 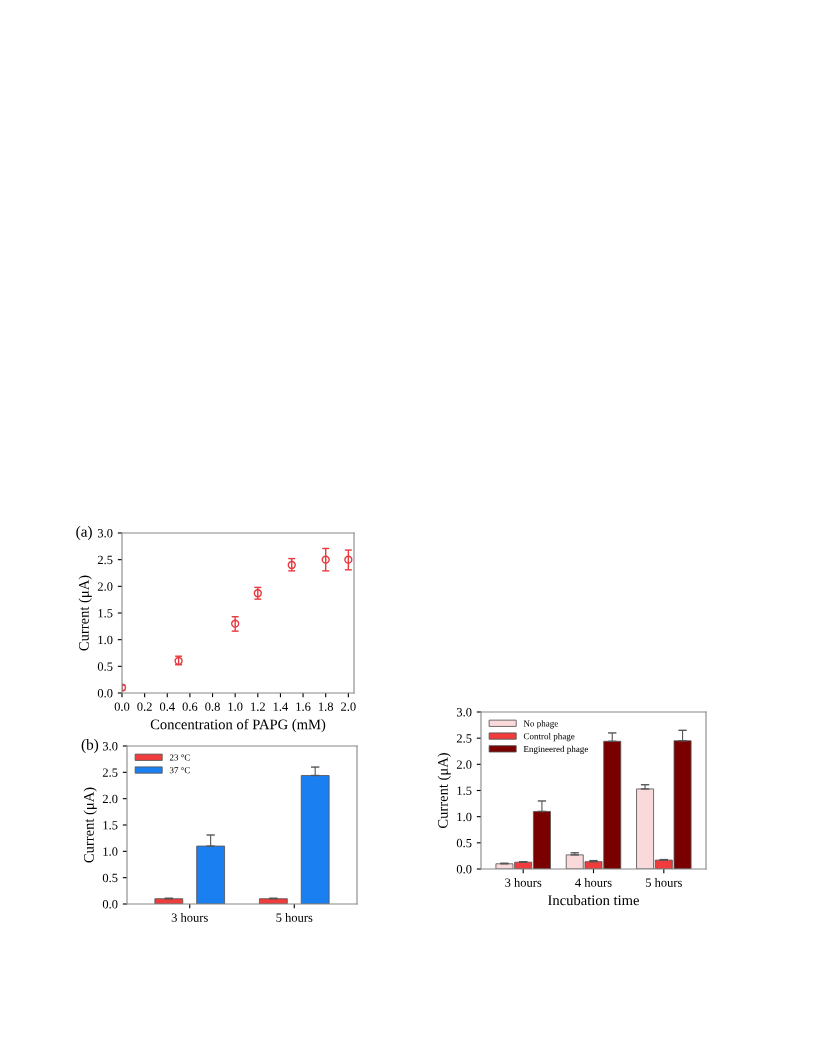 I want to click on x-tick-label: 0.6, so click(x=190, y=706).